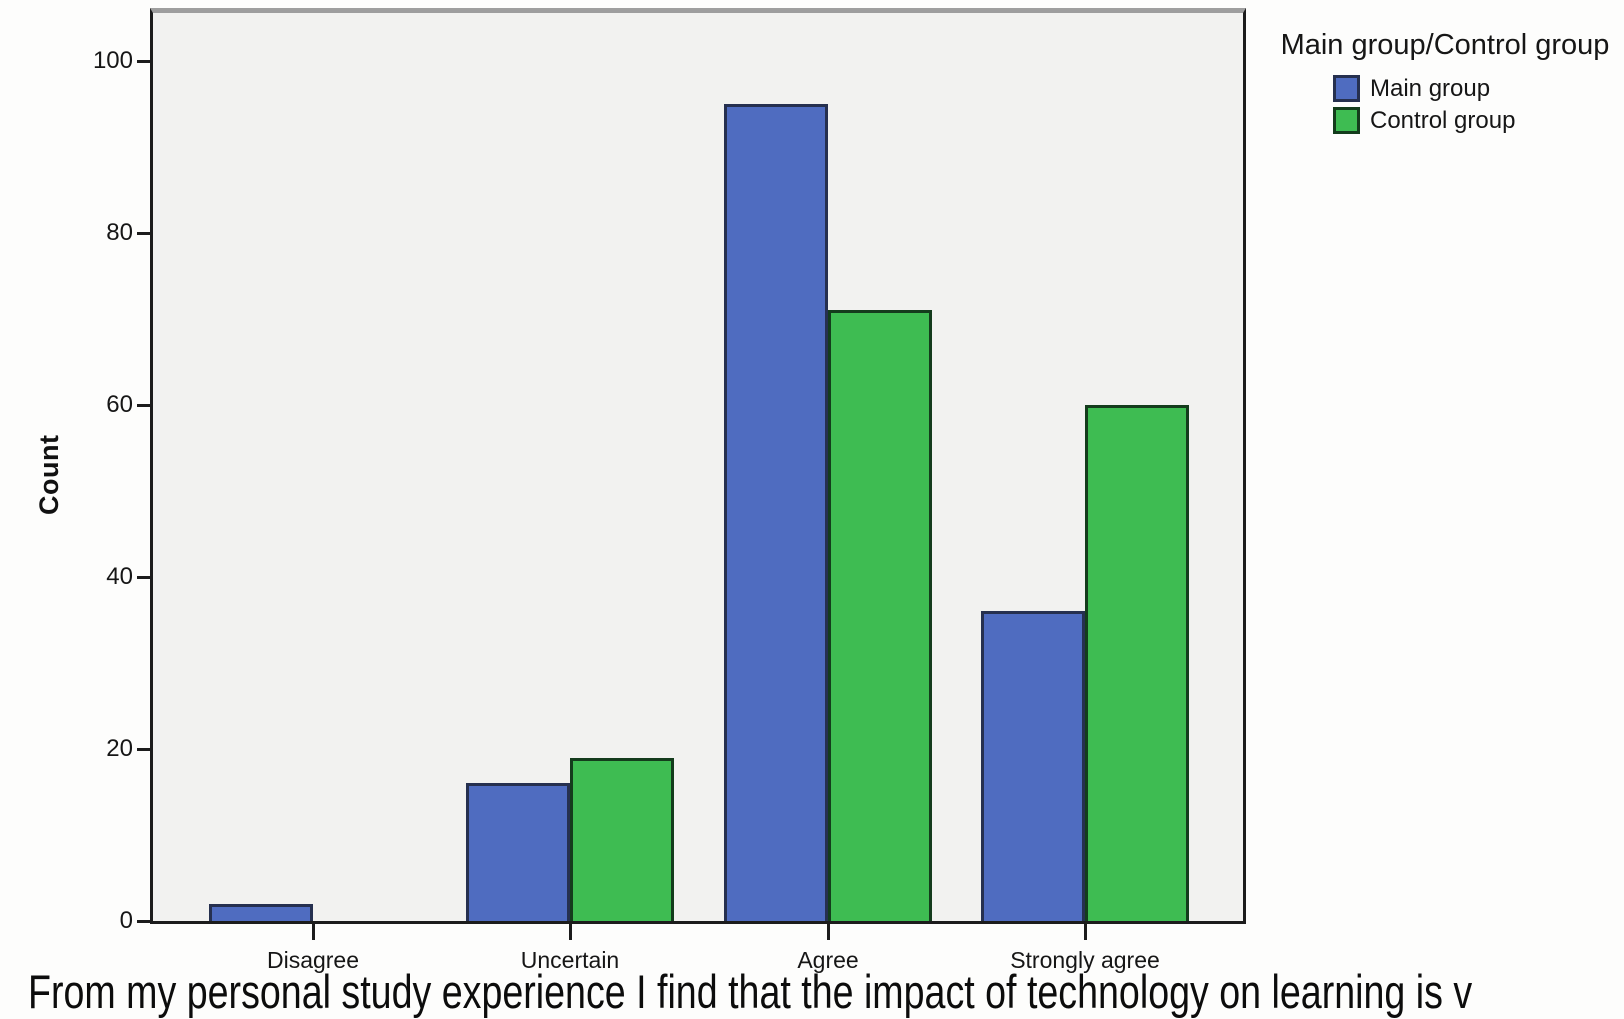 Image resolution: width=1624 pixels, height=1019 pixels. Describe the element at coordinates (1033, 766) in the screenshot. I see `bar-main-group-strongly-agree` at that location.